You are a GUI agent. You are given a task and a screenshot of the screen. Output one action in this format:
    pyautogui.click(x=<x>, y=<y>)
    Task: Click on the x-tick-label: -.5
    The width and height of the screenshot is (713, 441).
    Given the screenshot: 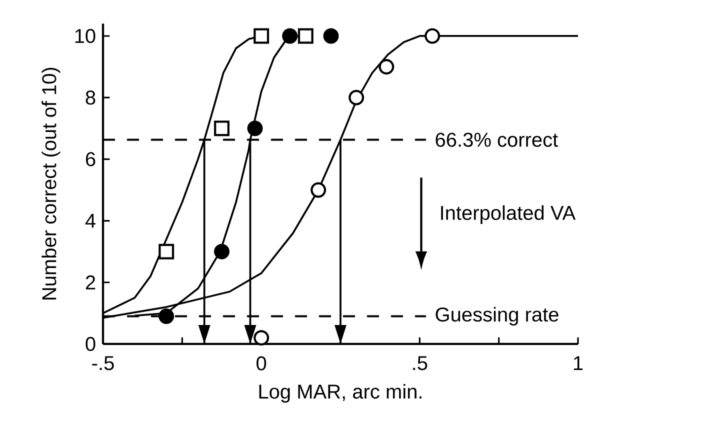 What is the action you would take?
    pyautogui.click(x=103, y=363)
    